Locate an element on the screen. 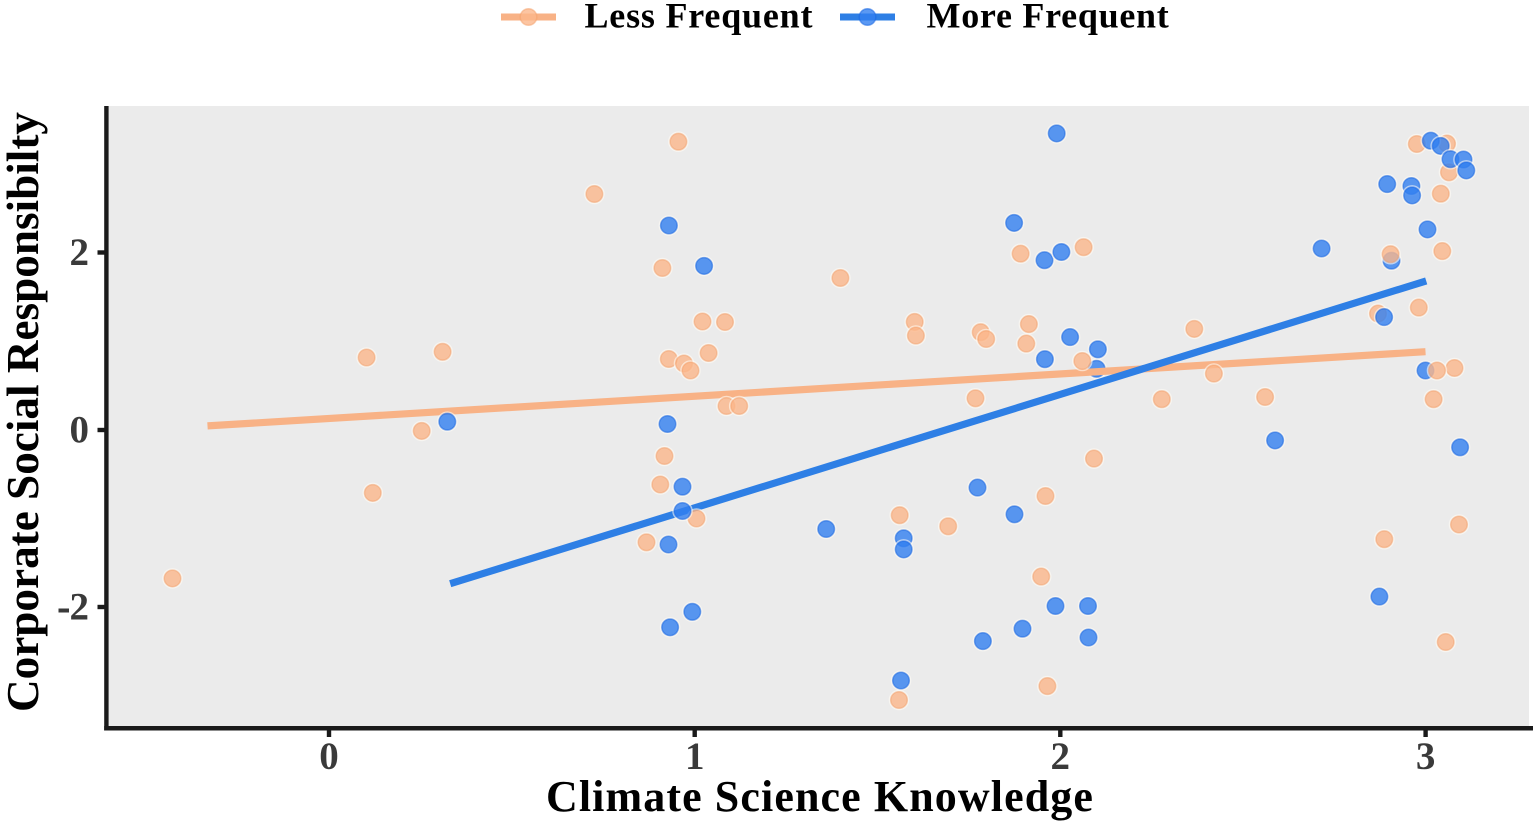  svg-text: 3 is located at coordinates (1426, 756).